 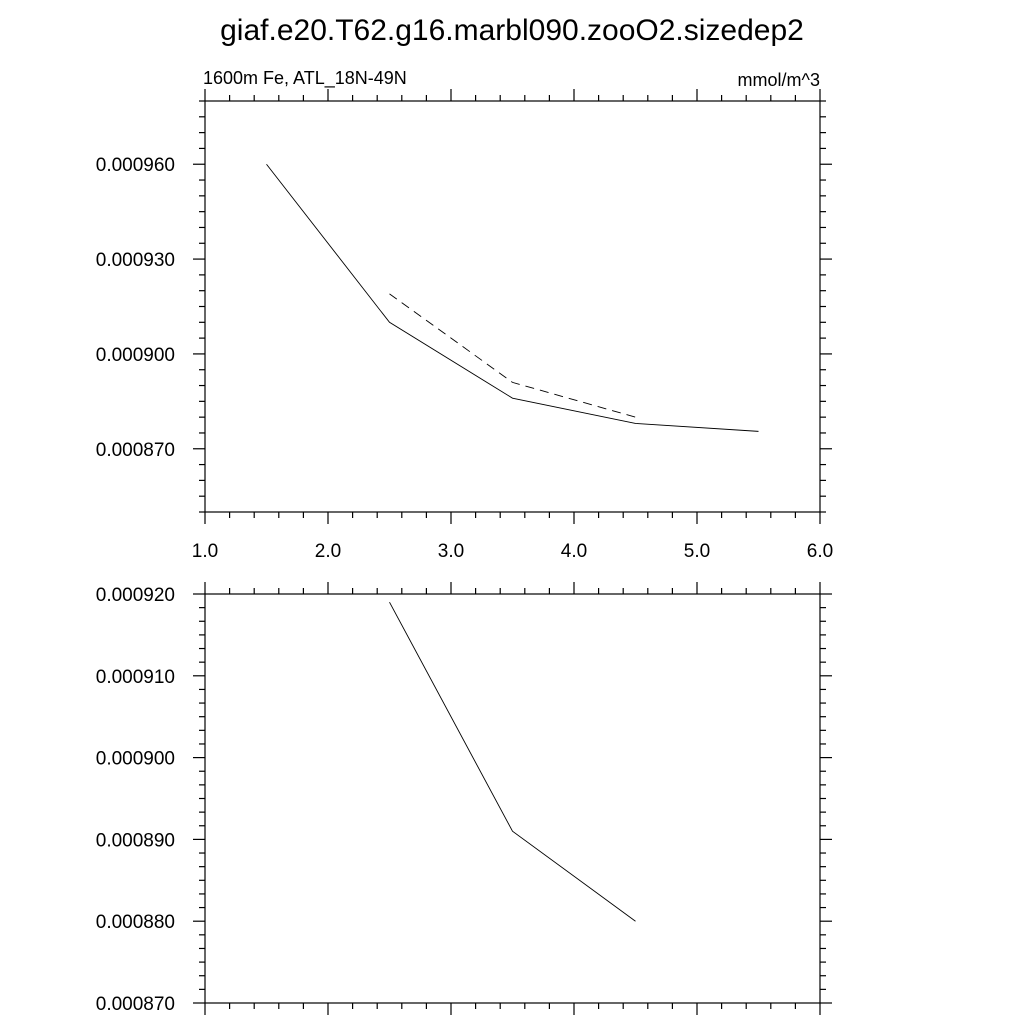 I want to click on x-tick-label: 4.0, so click(x=574, y=551).